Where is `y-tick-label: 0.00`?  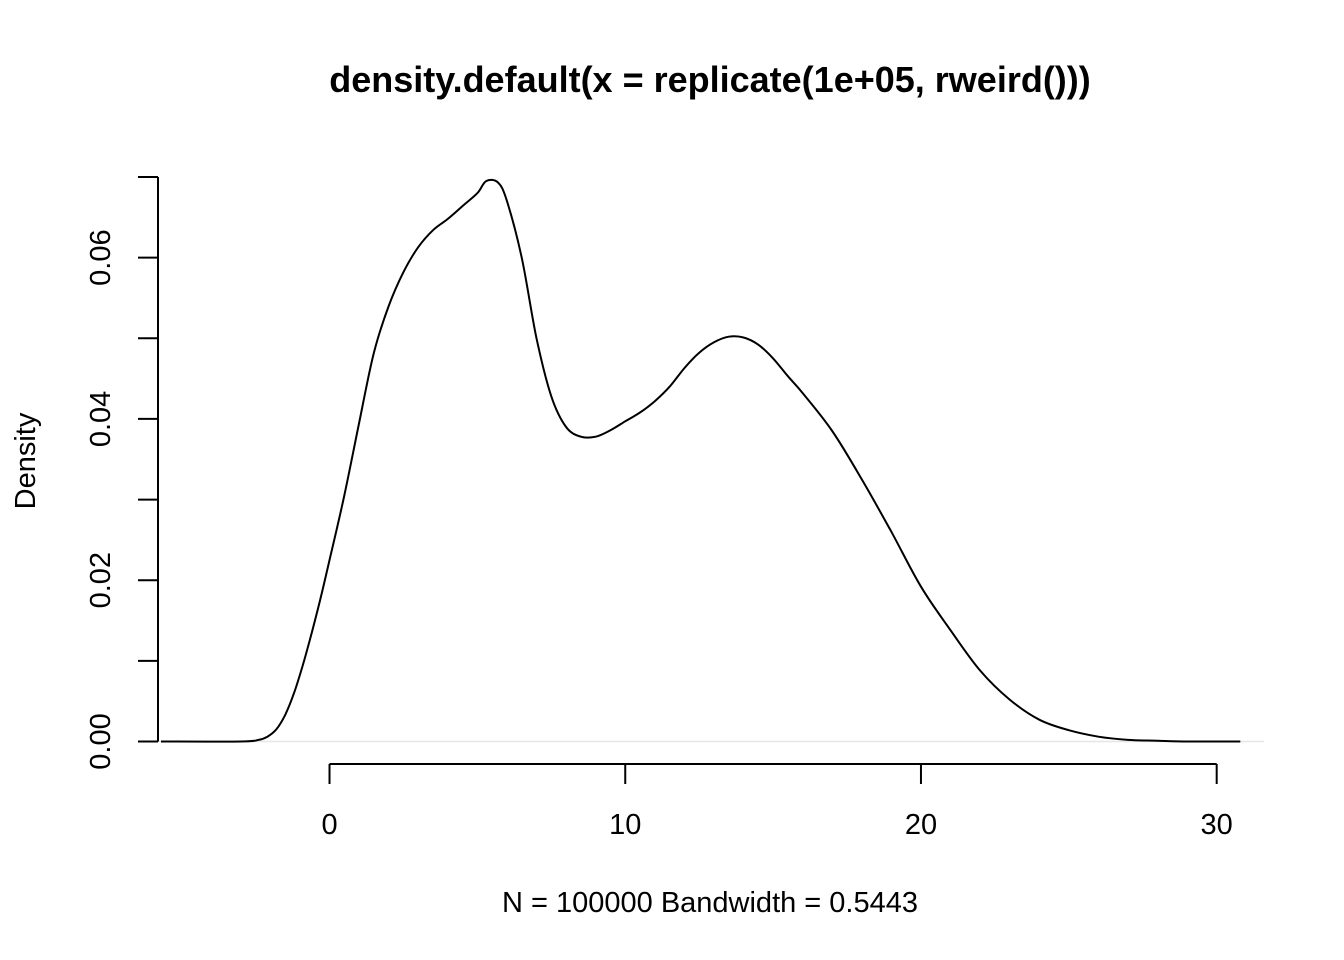
y-tick-label: 0.00 is located at coordinates (101, 741).